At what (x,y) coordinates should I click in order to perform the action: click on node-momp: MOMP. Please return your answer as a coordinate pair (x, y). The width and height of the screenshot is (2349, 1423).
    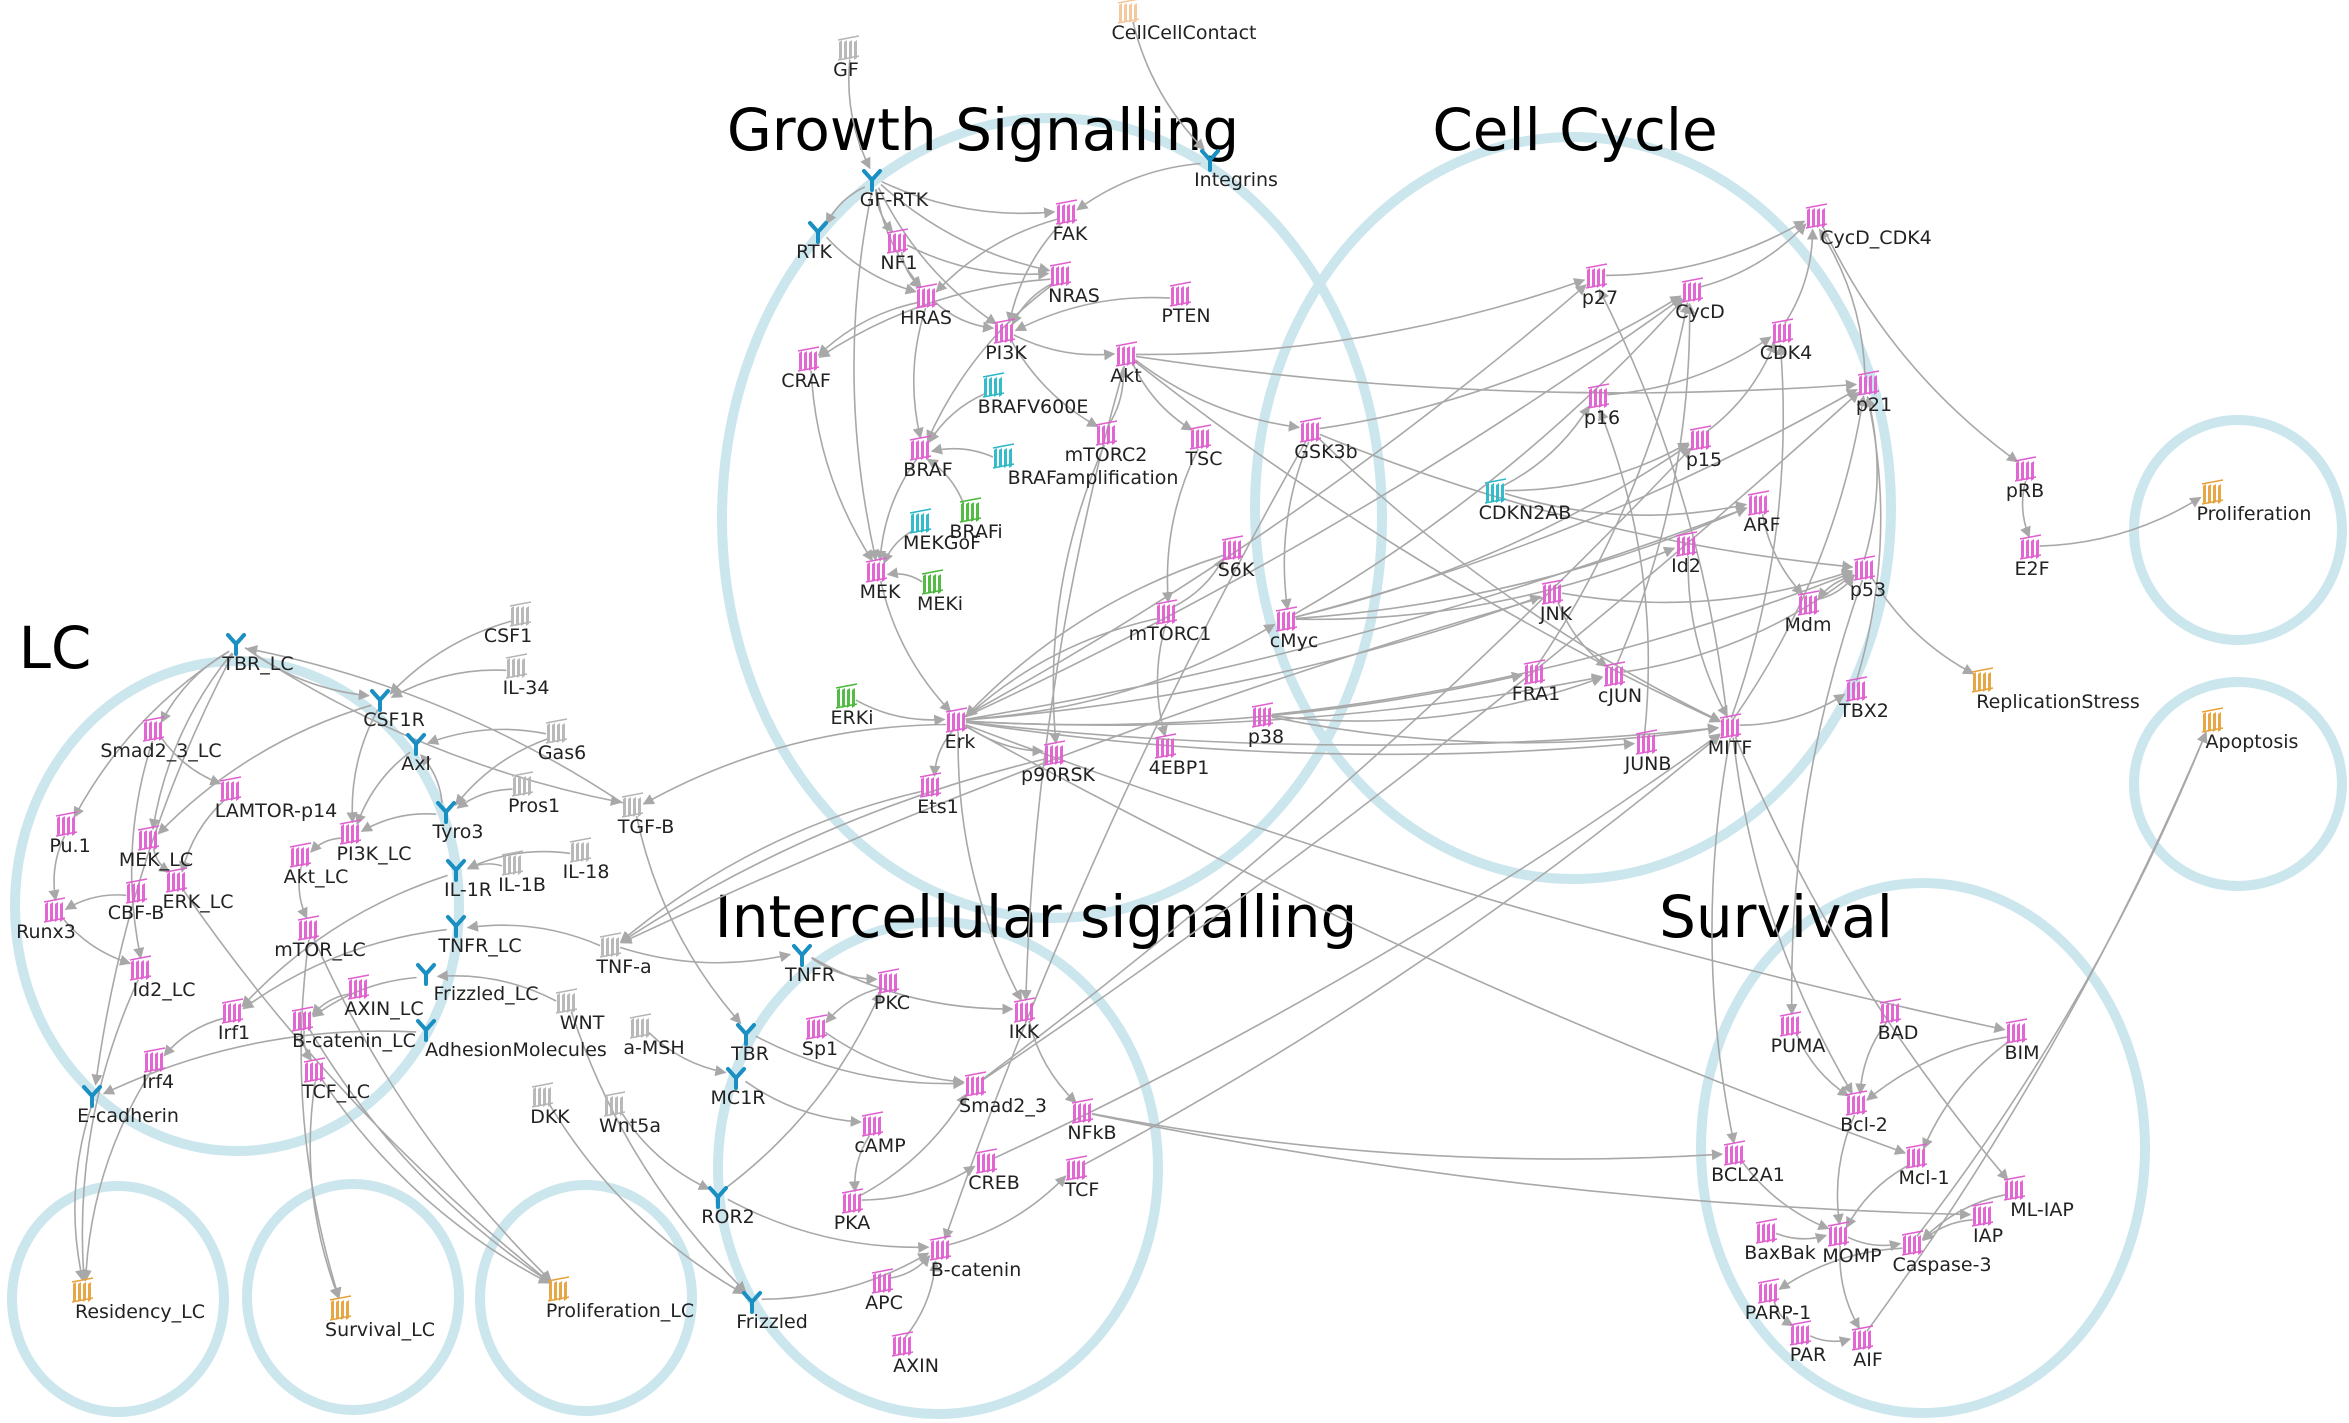
    Looking at the image, I should click on (1852, 1244).